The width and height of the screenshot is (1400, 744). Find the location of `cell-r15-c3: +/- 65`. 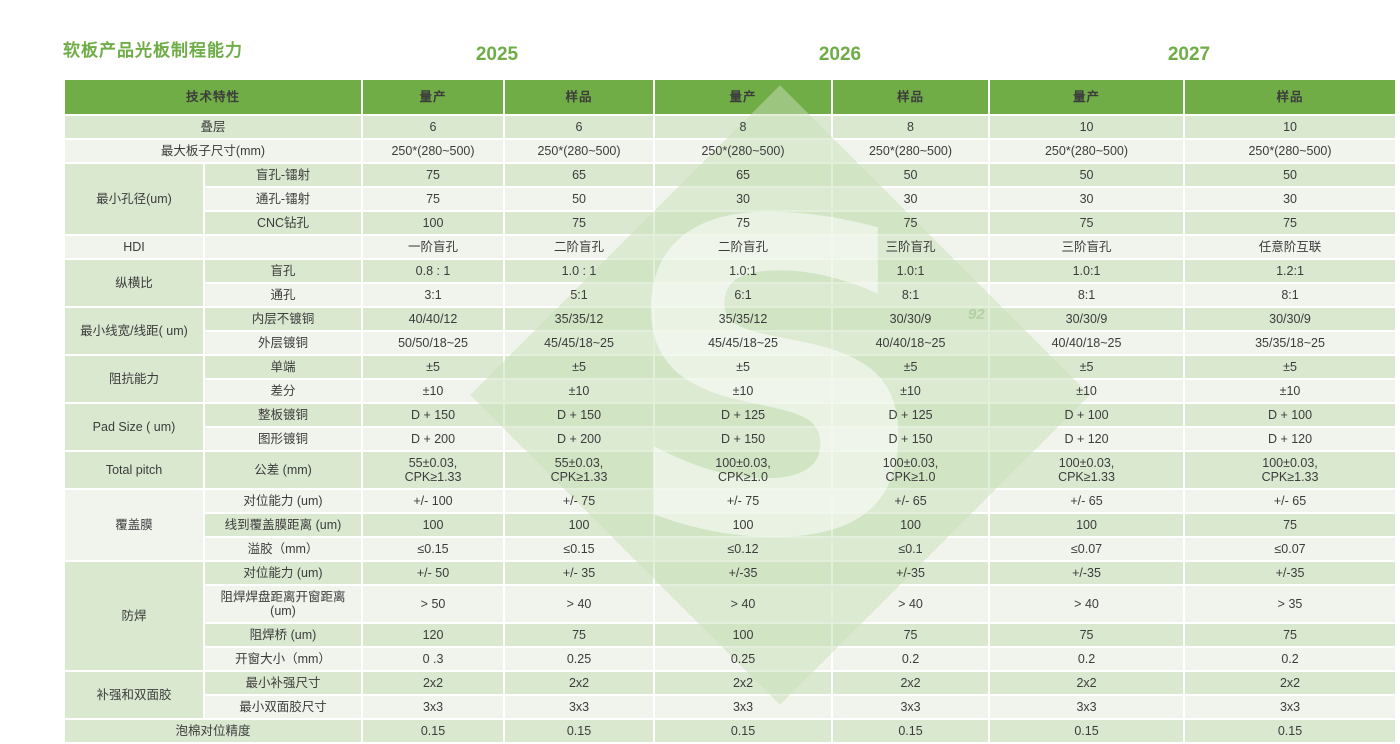

cell-r15-c3: +/- 65 is located at coordinates (911, 501).